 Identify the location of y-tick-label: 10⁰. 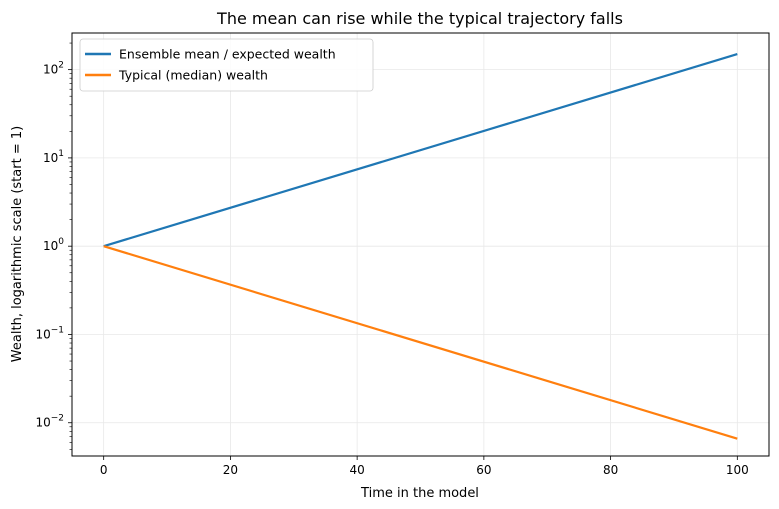
(53, 245).